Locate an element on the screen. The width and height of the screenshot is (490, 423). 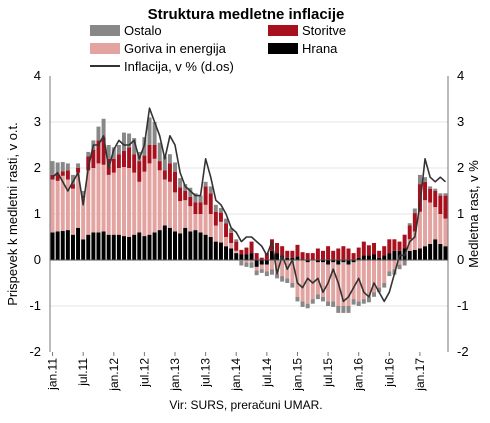
y-axis-left-label: Prispevek k medletni rasti, v o.t. is located at coordinates (12, 214).